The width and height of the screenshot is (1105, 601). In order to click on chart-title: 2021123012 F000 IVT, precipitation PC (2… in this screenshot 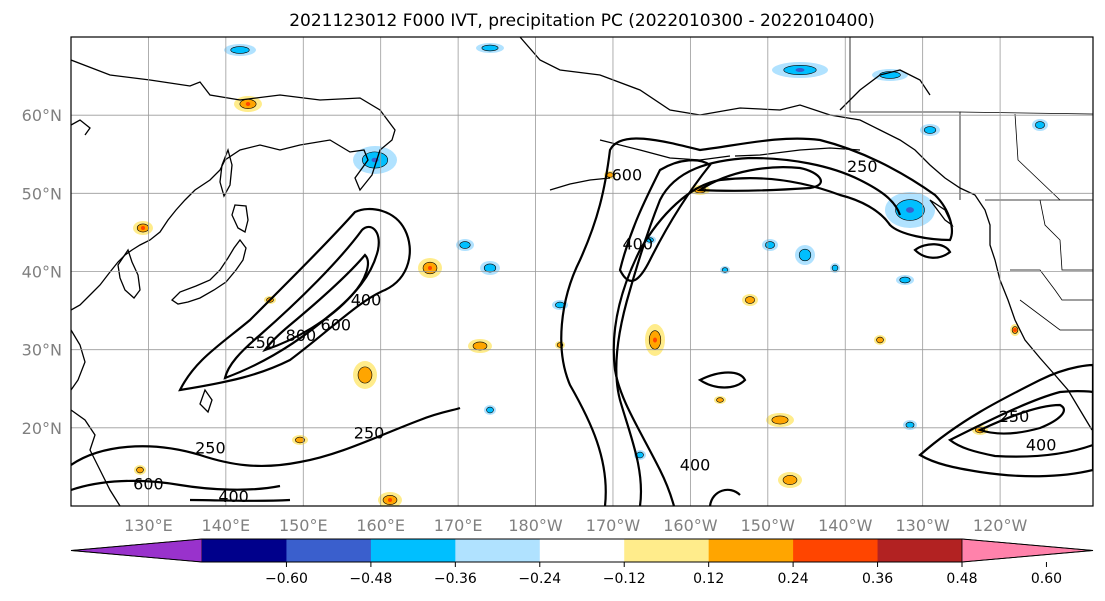, I will do `click(582, 21)`.